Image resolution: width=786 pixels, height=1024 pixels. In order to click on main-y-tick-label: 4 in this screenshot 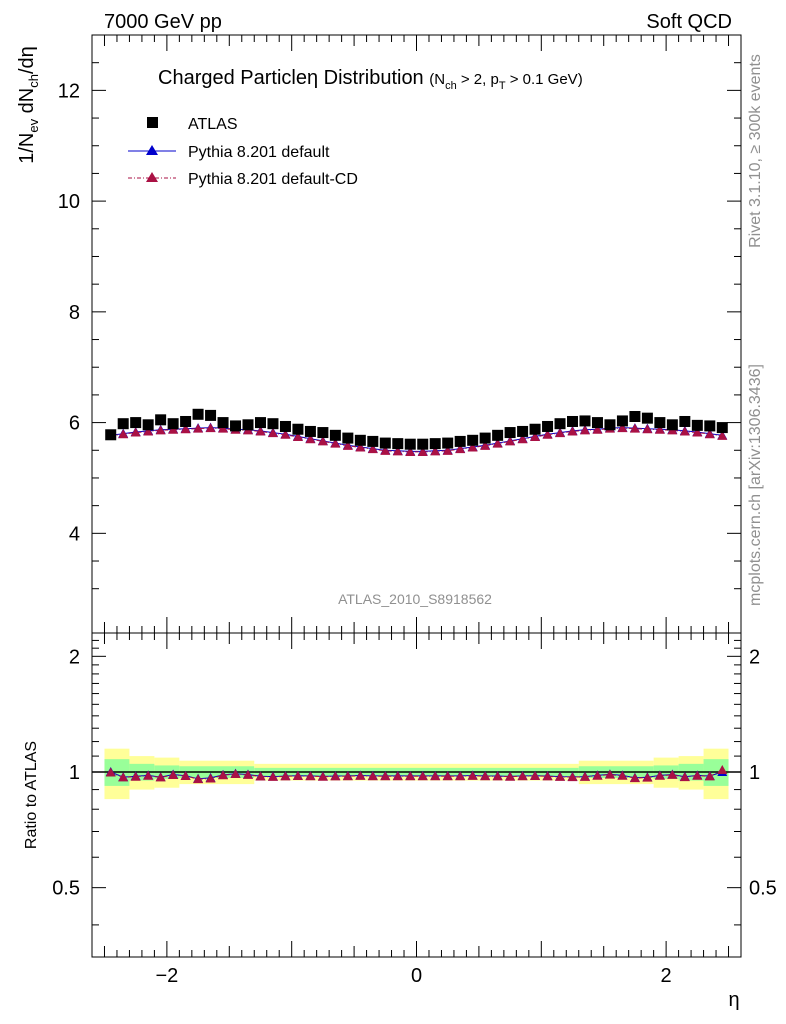, I will do `click(74, 534)`.